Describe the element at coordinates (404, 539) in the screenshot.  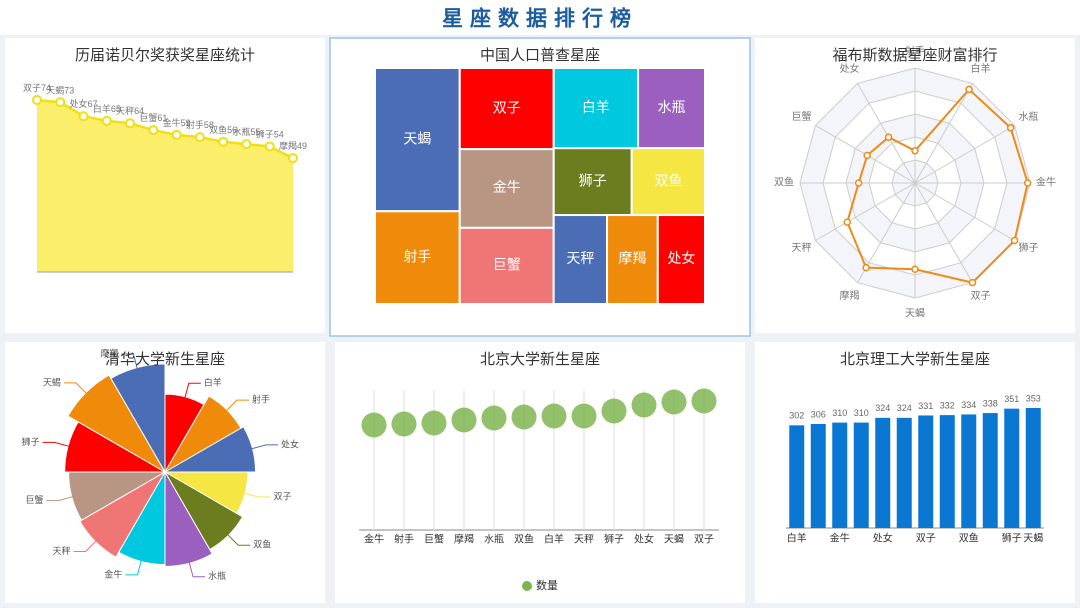
I see `x-tick-label: 射手` at that location.